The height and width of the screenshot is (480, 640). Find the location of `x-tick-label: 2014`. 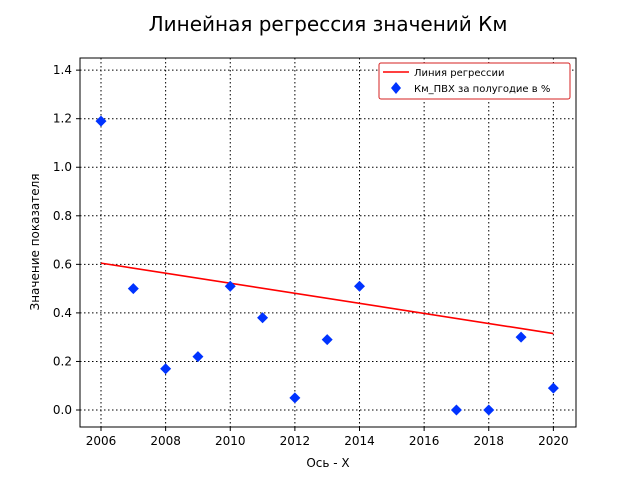

x-tick-label: 2014 is located at coordinates (359, 441).